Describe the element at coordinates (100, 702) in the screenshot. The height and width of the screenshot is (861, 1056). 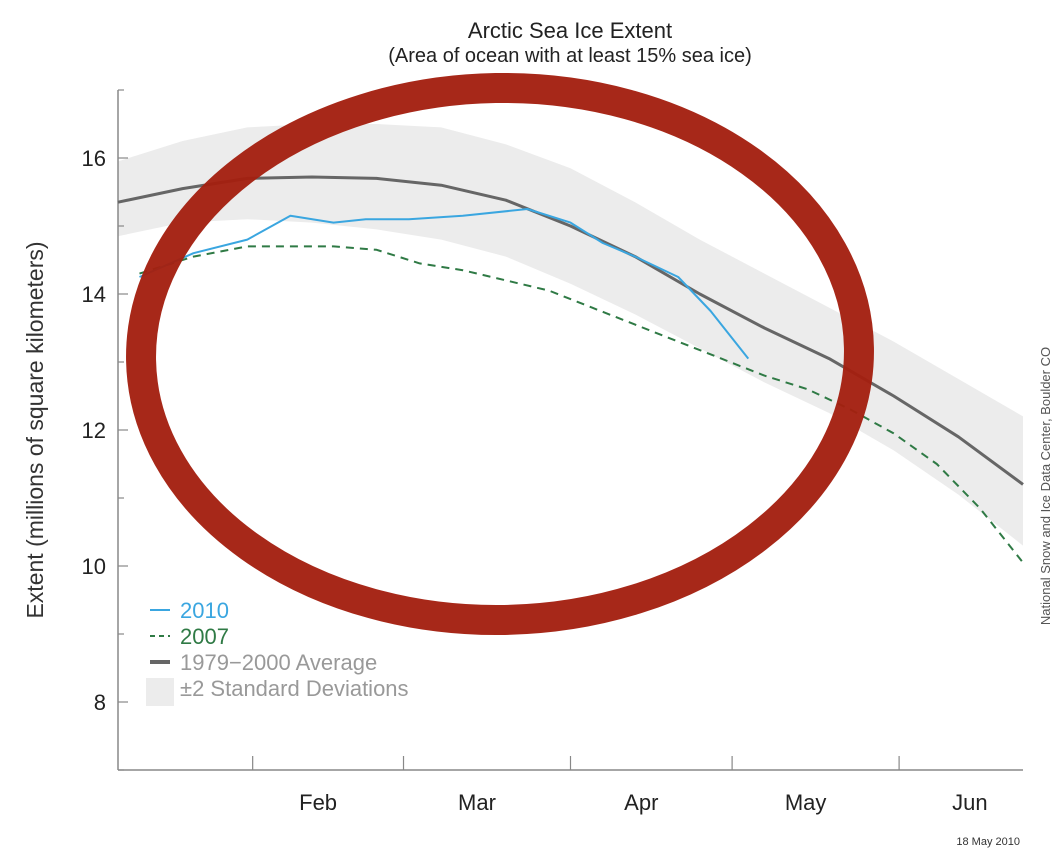
I see `y-tick-label: 8` at that location.